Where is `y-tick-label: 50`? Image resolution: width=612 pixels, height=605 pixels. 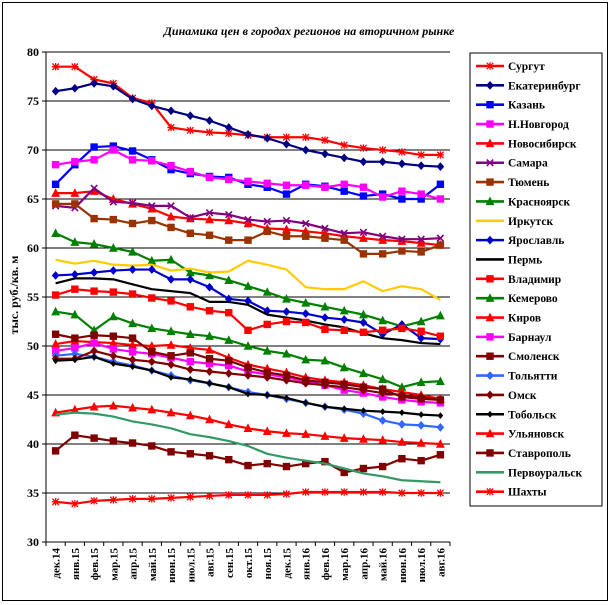
y-tick-label: 50 is located at coordinates (33, 346).